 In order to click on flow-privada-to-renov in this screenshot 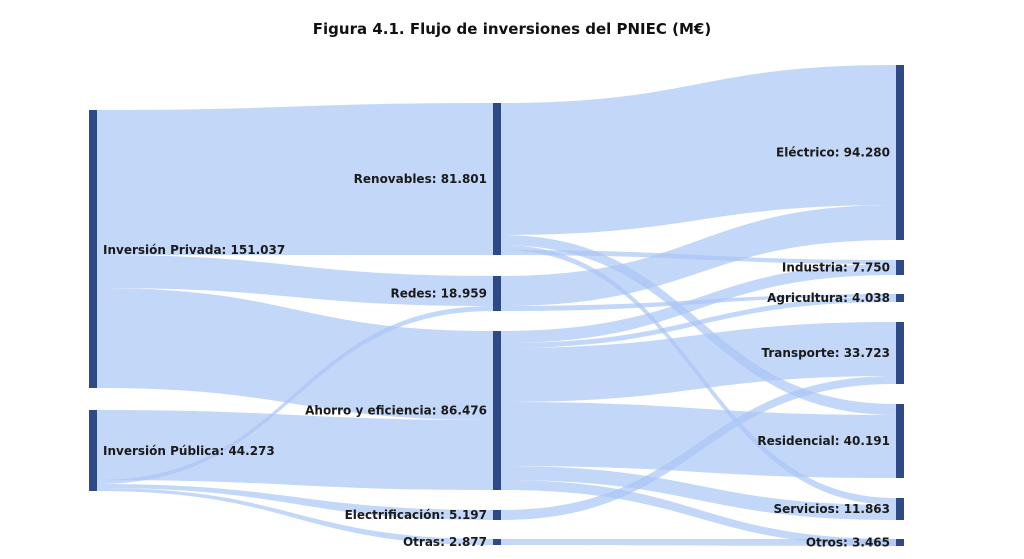, I will do `click(295, 179)`.